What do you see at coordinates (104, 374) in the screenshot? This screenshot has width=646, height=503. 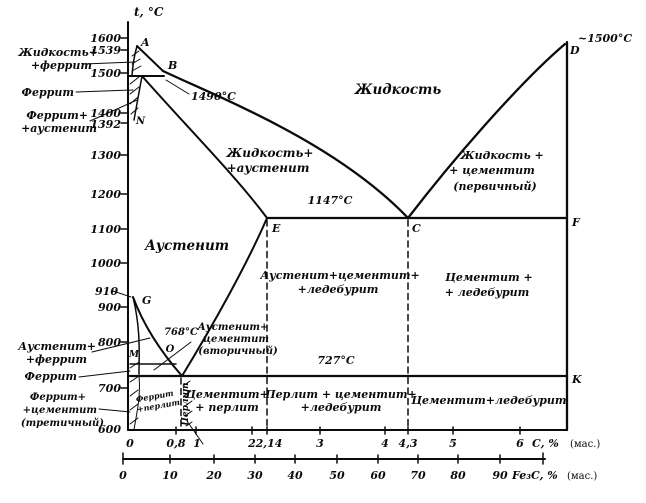 I see `pointer-ferrit-bottom` at bounding box center [104, 374].